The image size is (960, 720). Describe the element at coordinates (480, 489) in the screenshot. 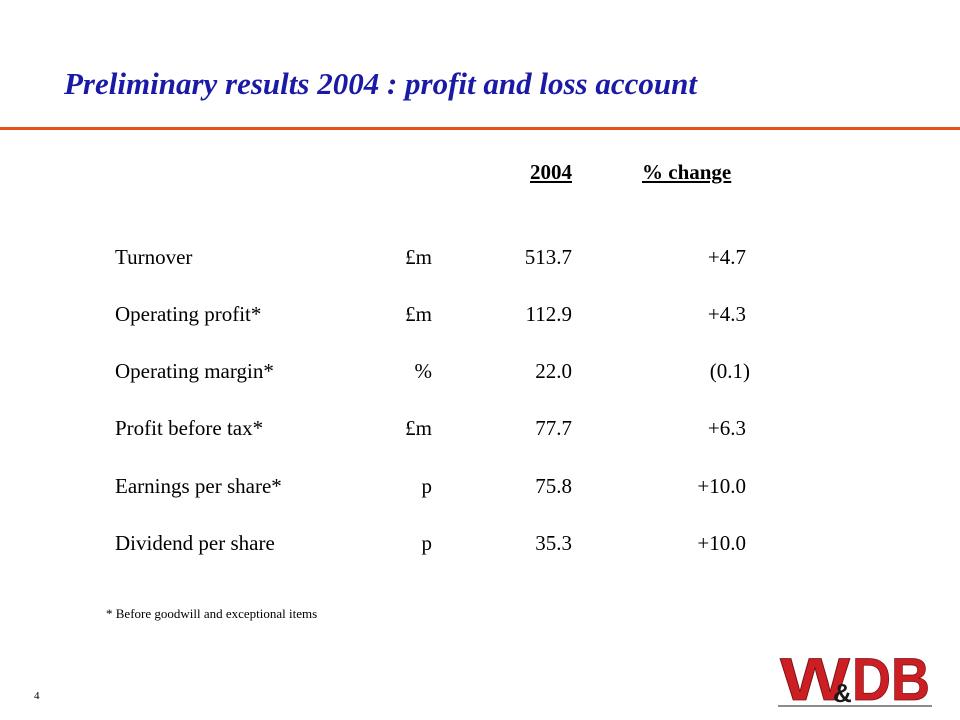

I see `table-row: Earnings per share* p 75.8 +10.0` at that location.